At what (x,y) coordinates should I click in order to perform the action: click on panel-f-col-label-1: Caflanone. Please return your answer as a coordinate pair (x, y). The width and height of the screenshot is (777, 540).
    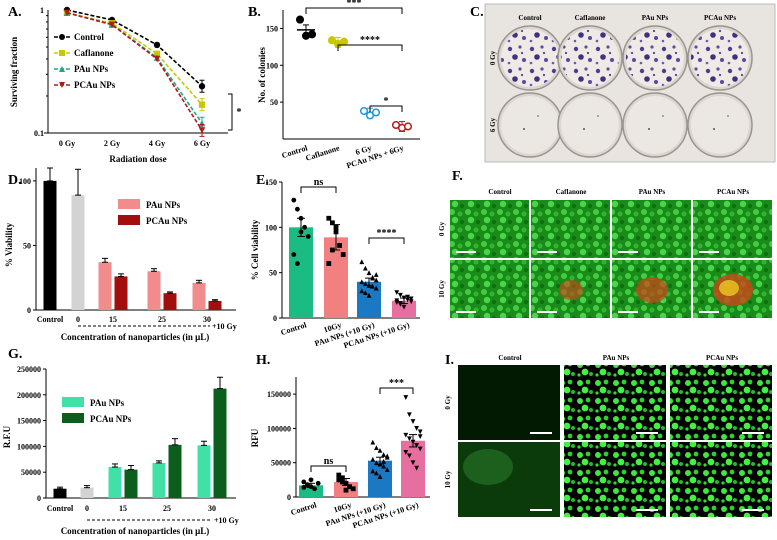
    Looking at the image, I should click on (571, 192).